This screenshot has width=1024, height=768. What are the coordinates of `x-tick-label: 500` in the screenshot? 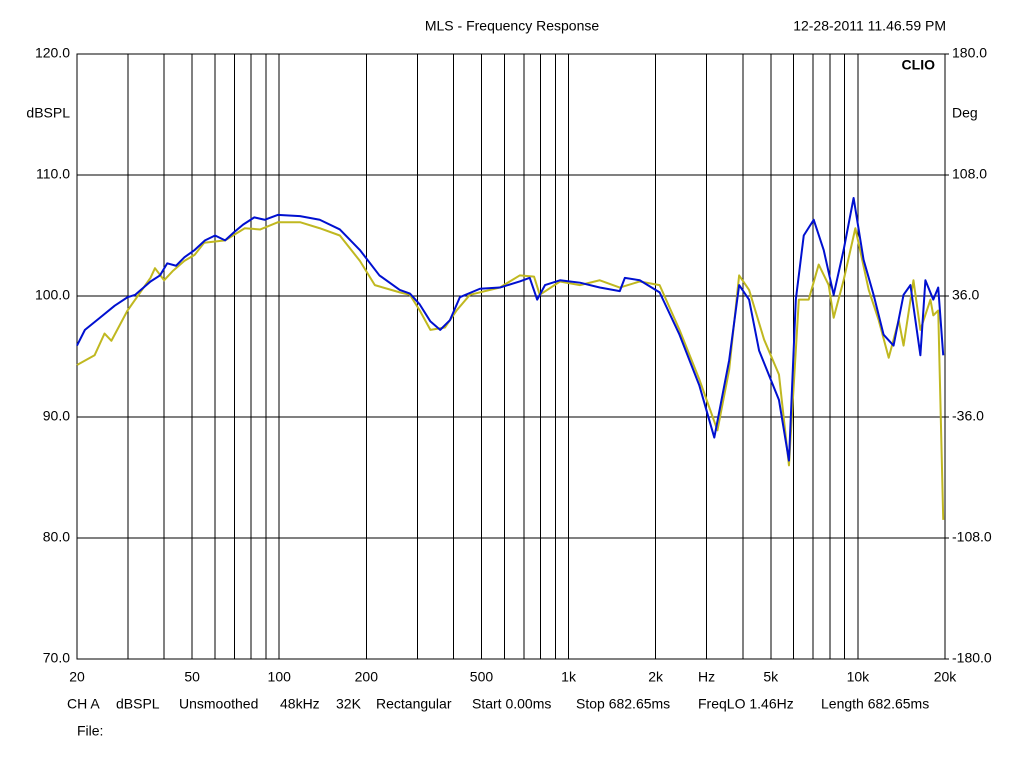 It's located at (482, 677).